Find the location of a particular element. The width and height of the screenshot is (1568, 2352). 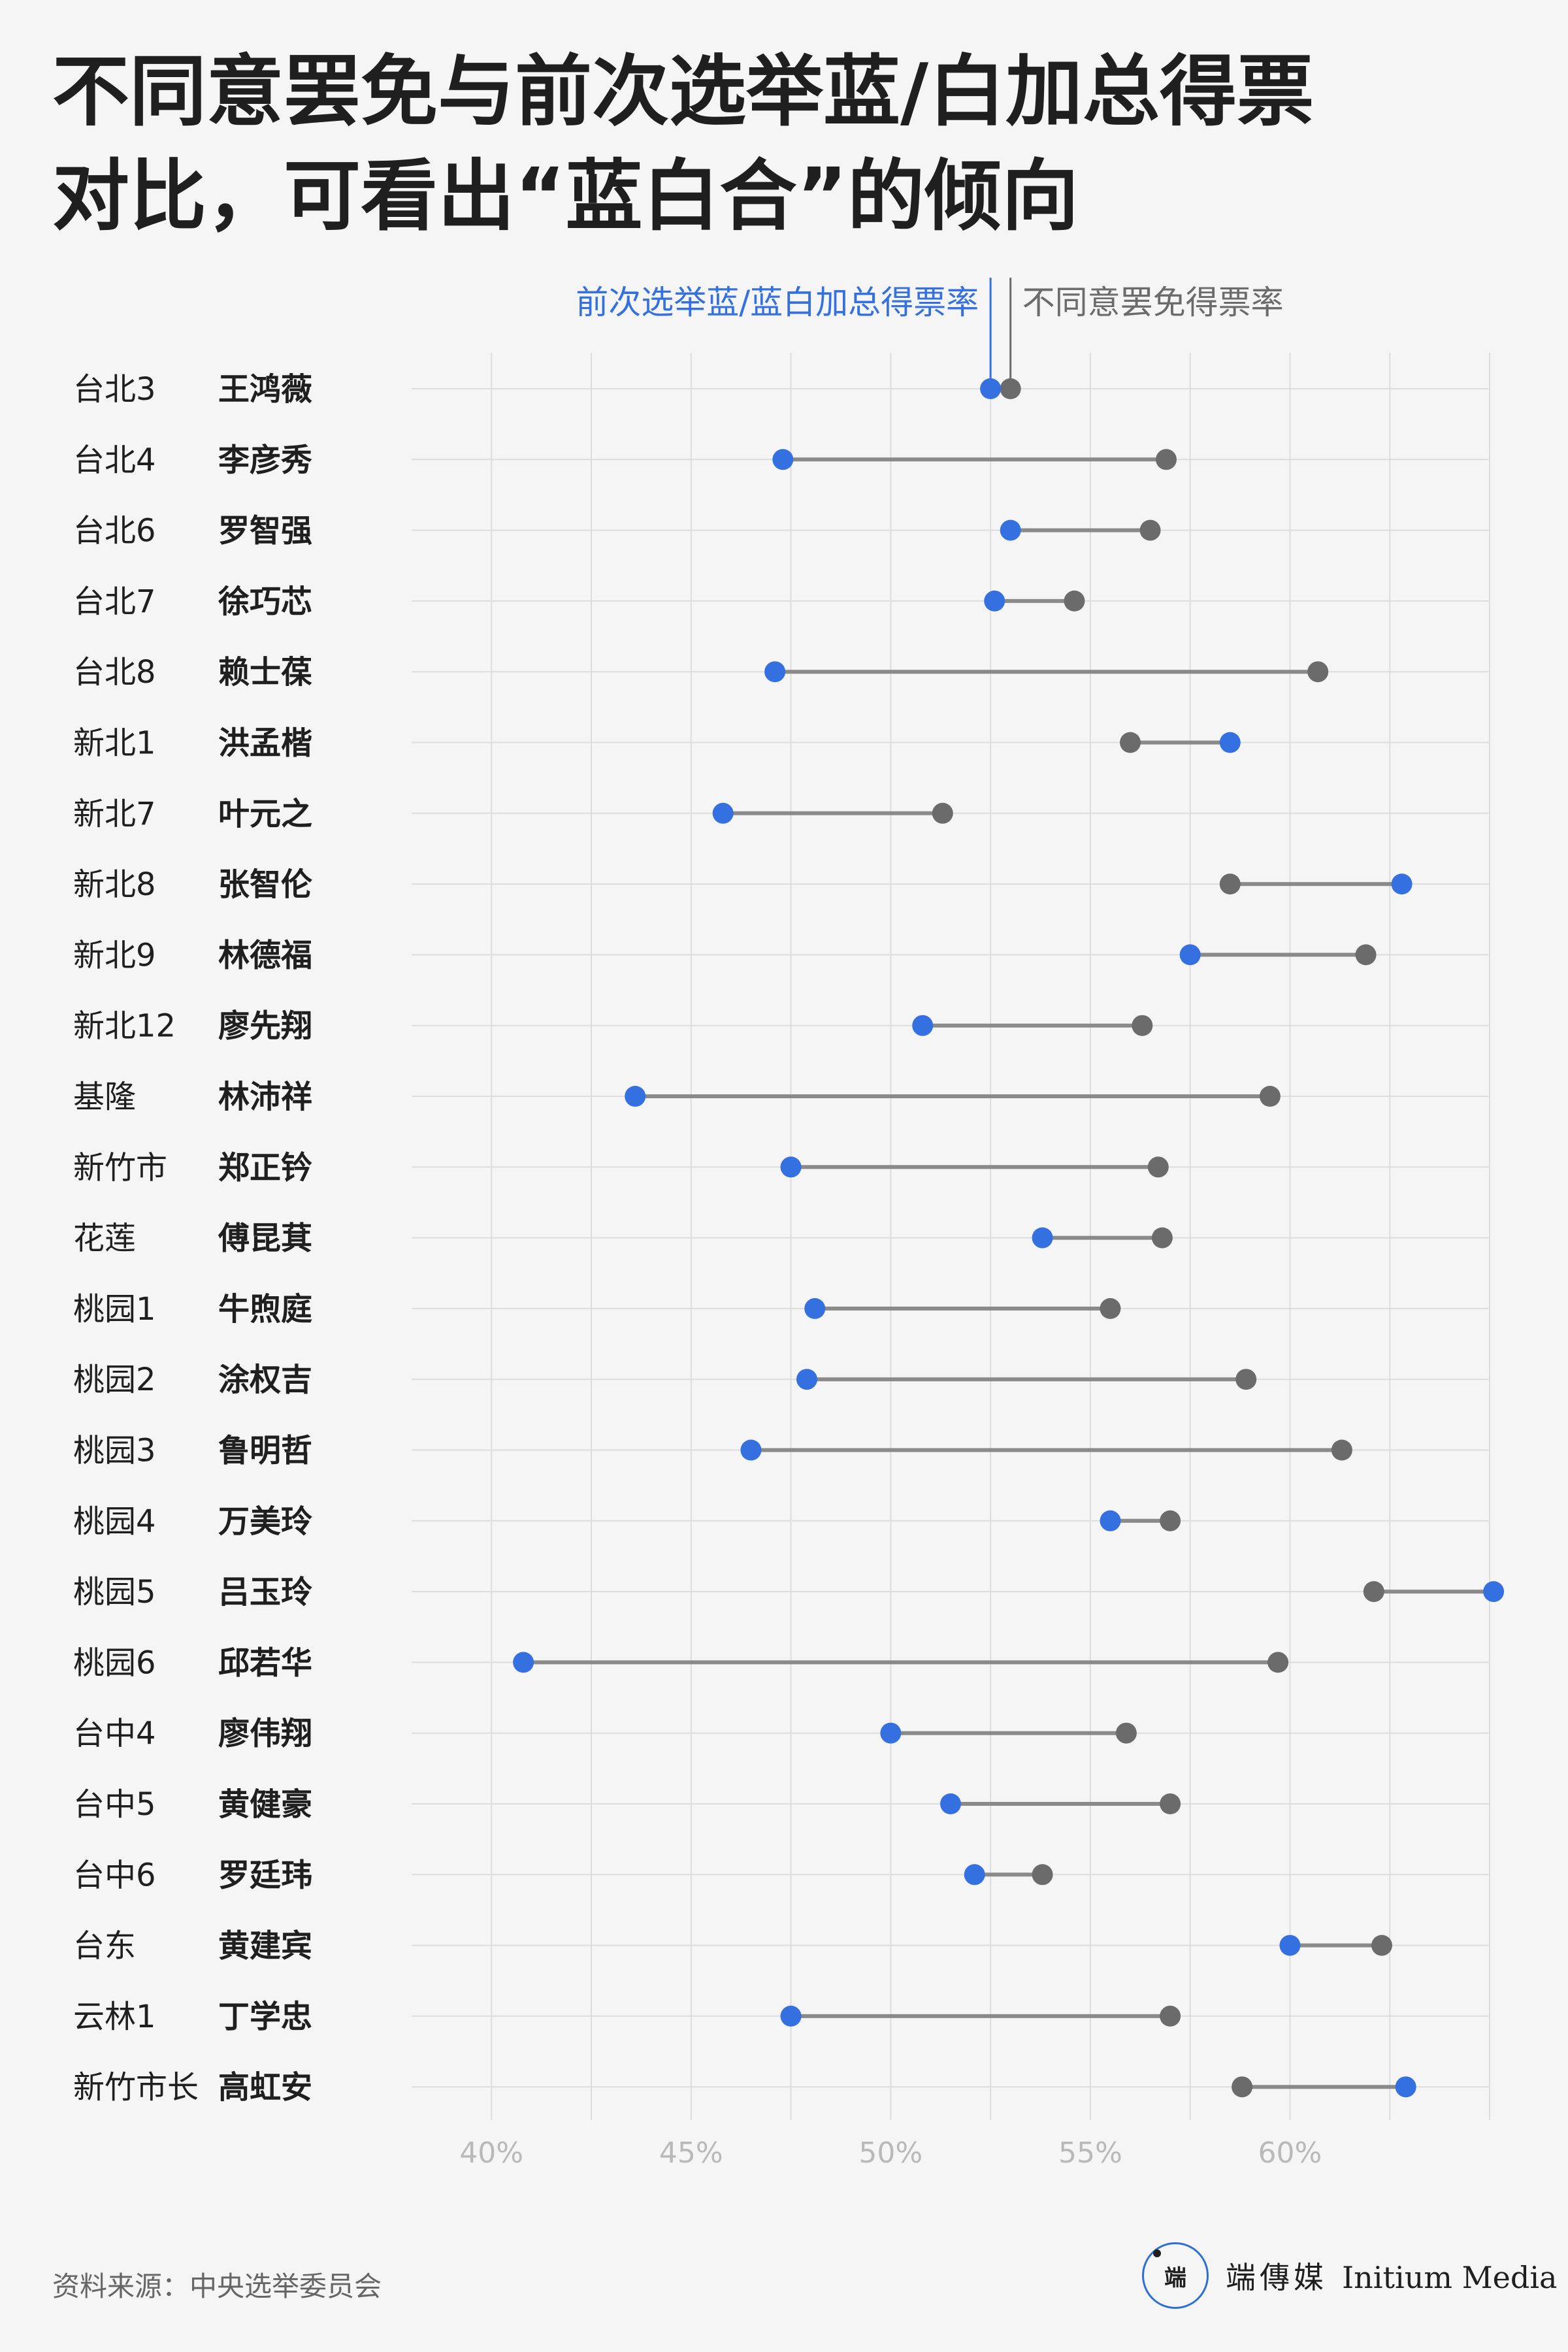

row-district-label: 台北6 is located at coordinates (114, 531).